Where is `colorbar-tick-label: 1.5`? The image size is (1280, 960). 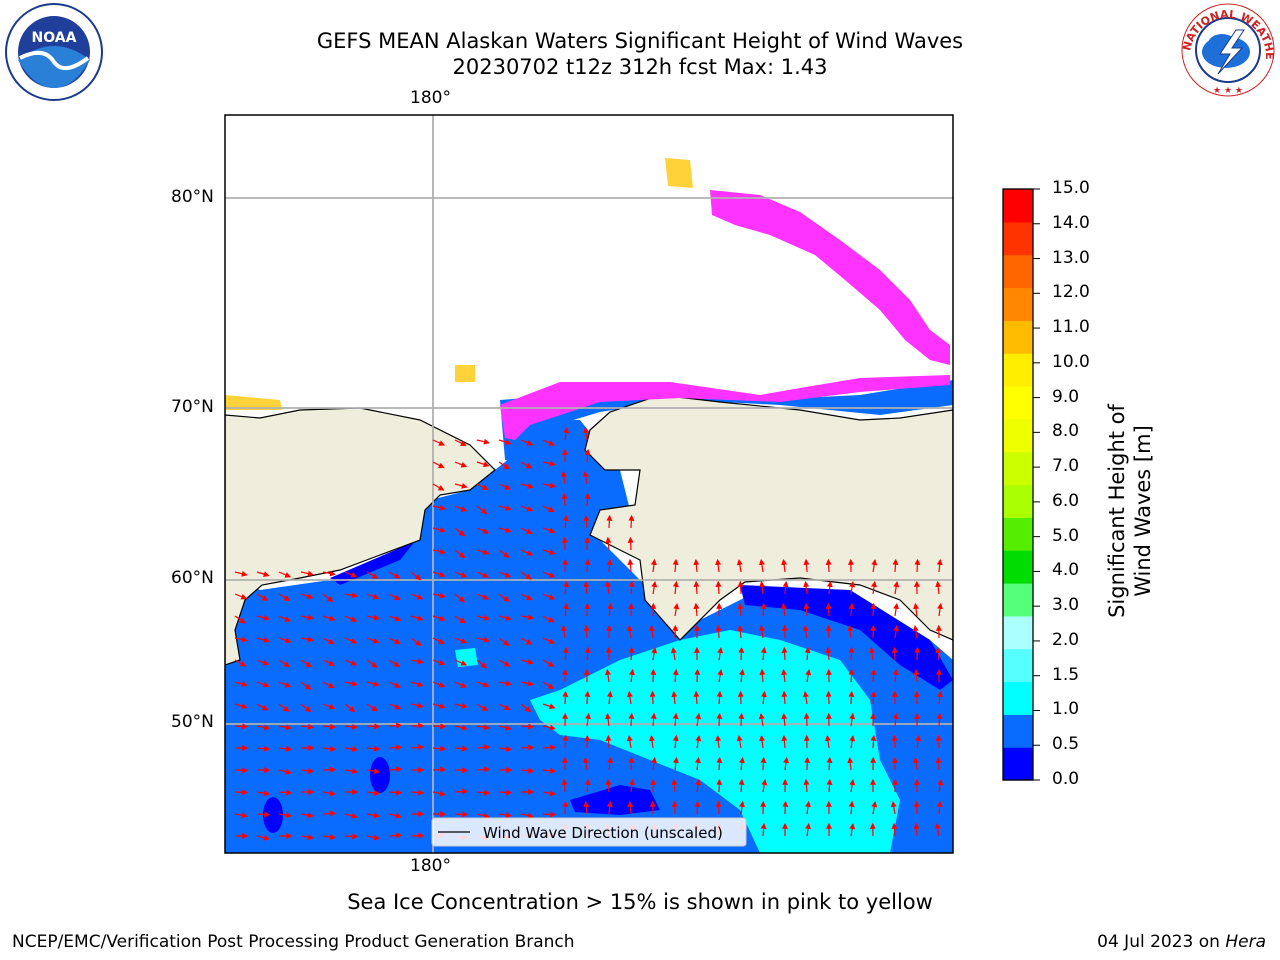 colorbar-tick-label: 1.5 is located at coordinates (1066, 674).